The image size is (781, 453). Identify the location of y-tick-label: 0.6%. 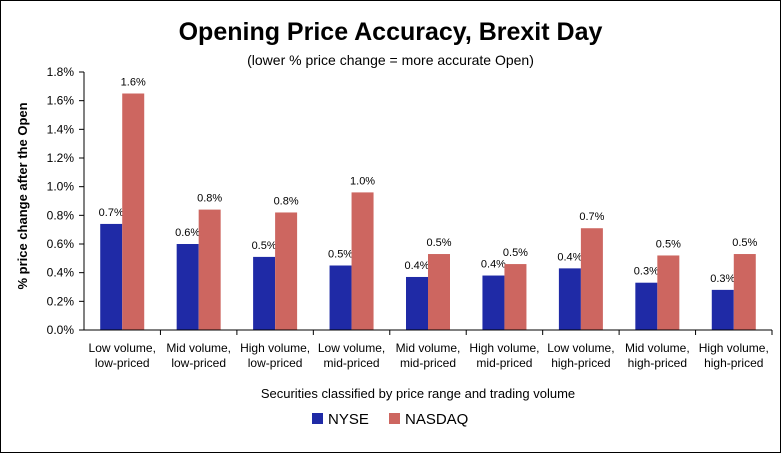
(61, 244).